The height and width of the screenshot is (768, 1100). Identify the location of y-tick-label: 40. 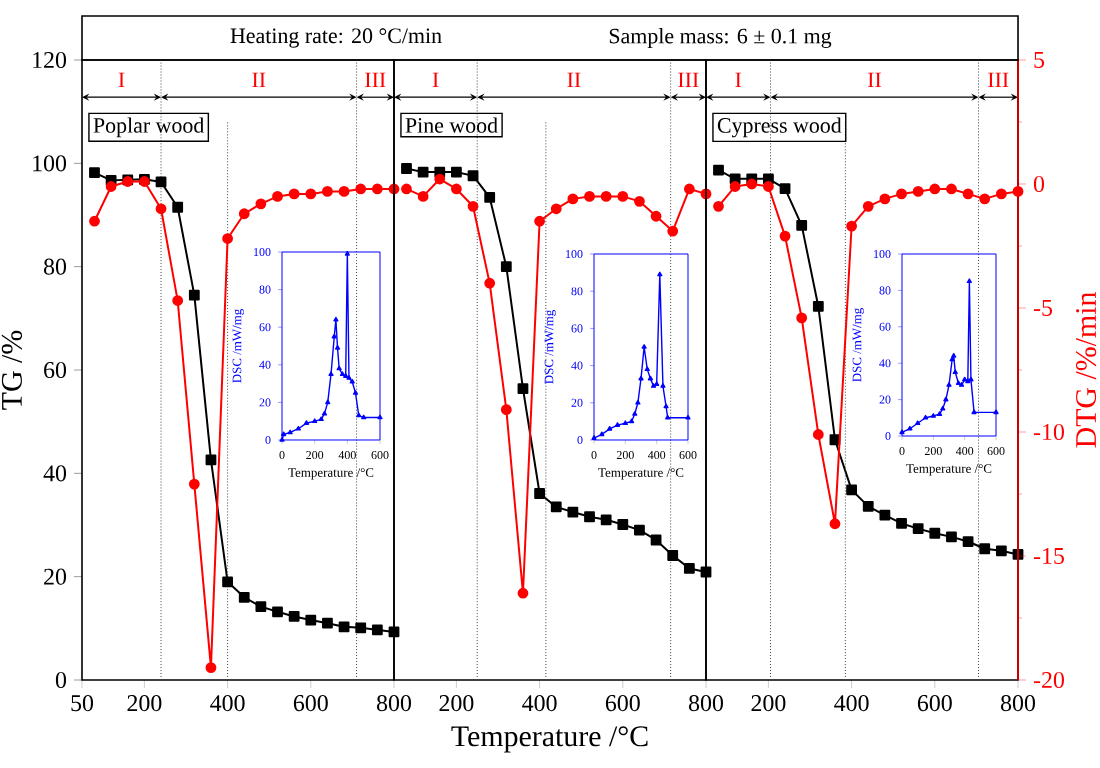
(55, 473).